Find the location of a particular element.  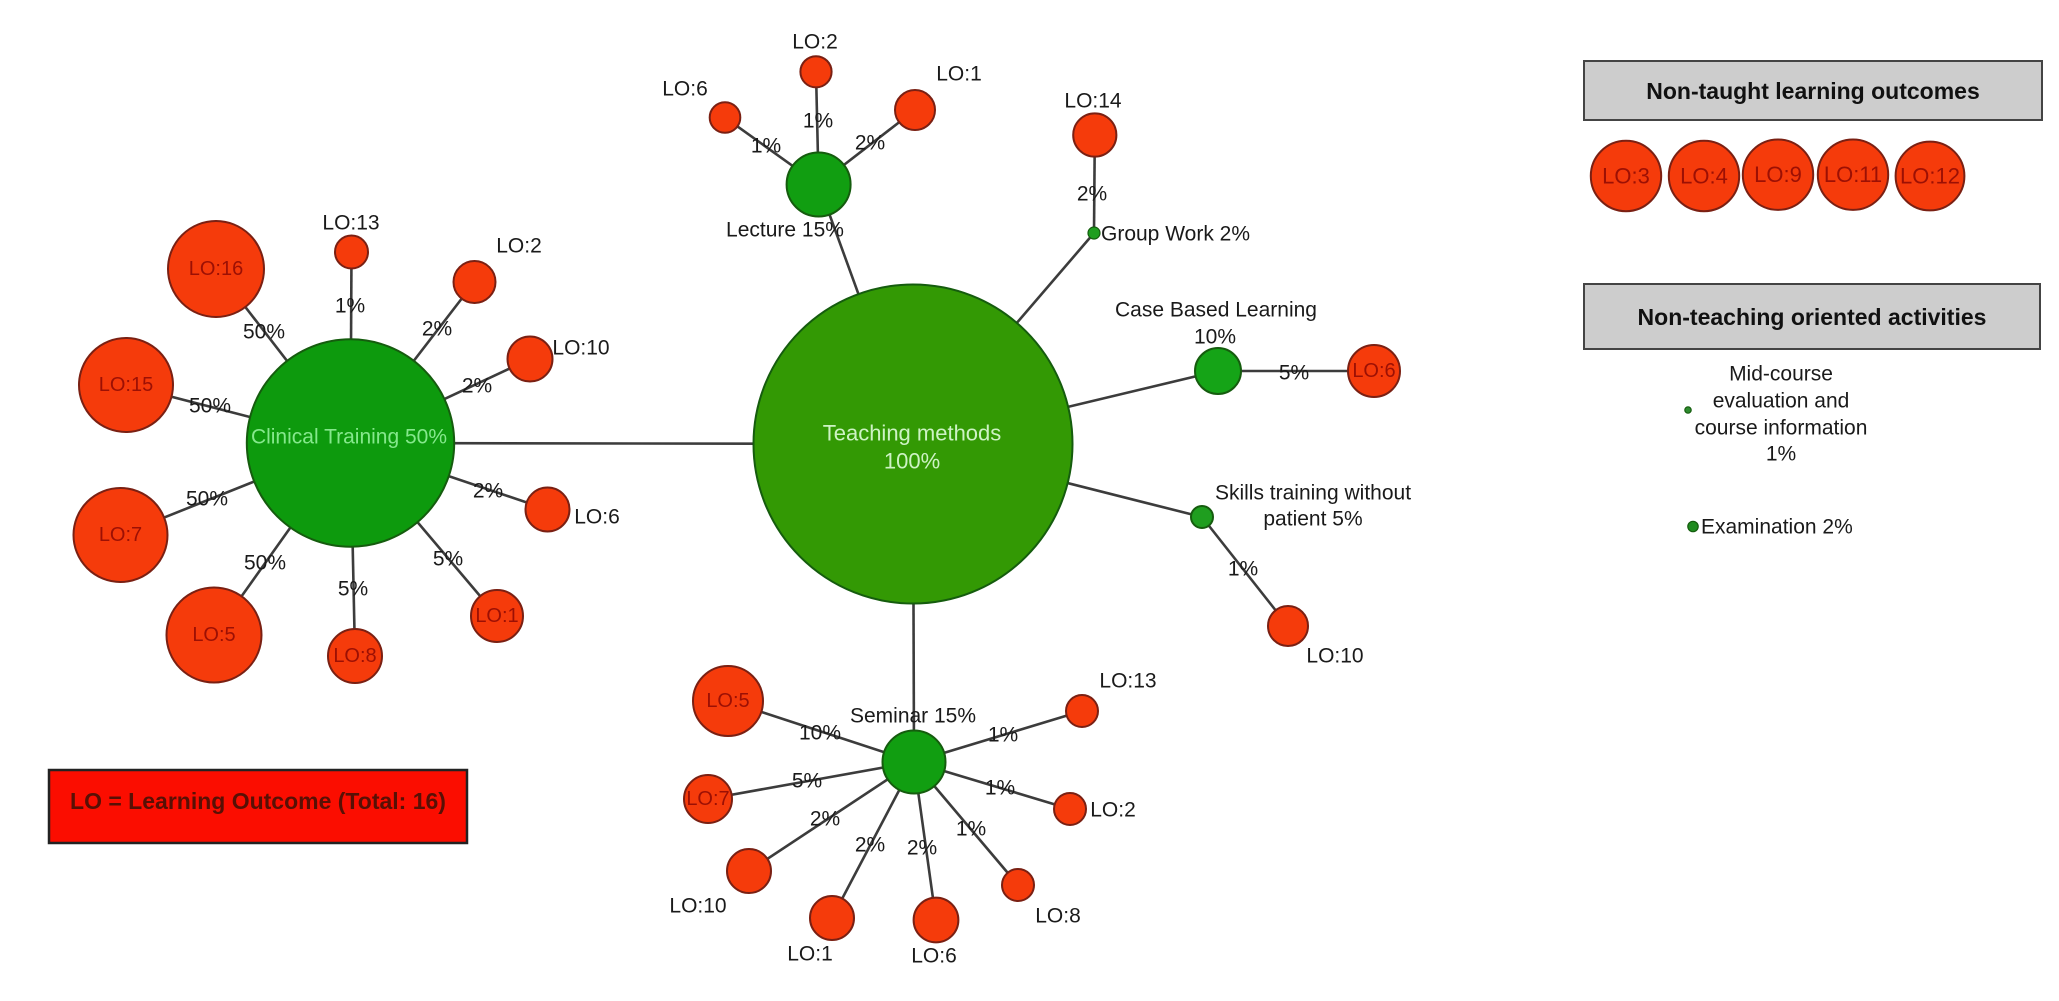

svg-text:Non-teaching oriented activiti: Non-teaching oriented activities is located at coordinates (1812, 317).